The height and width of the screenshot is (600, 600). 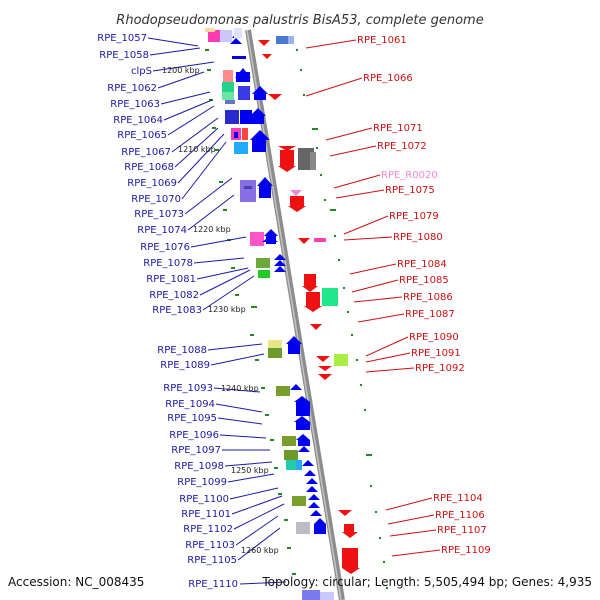 I want to click on gene-label-left: RPE_1089, so click(x=185, y=365).